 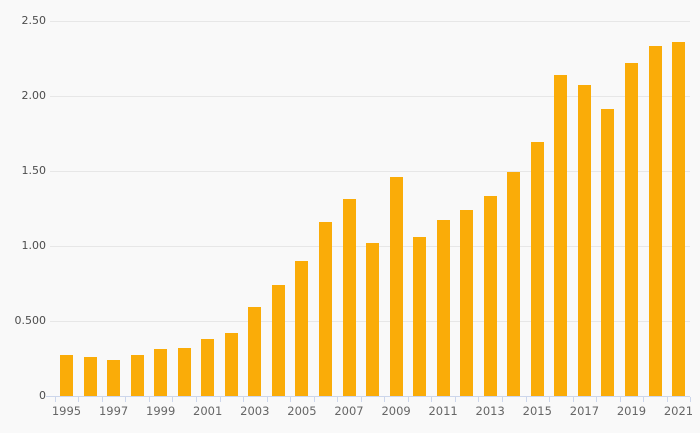 What do you see at coordinates (302, 328) in the screenshot?
I see `bar-2005` at bounding box center [302, 328].